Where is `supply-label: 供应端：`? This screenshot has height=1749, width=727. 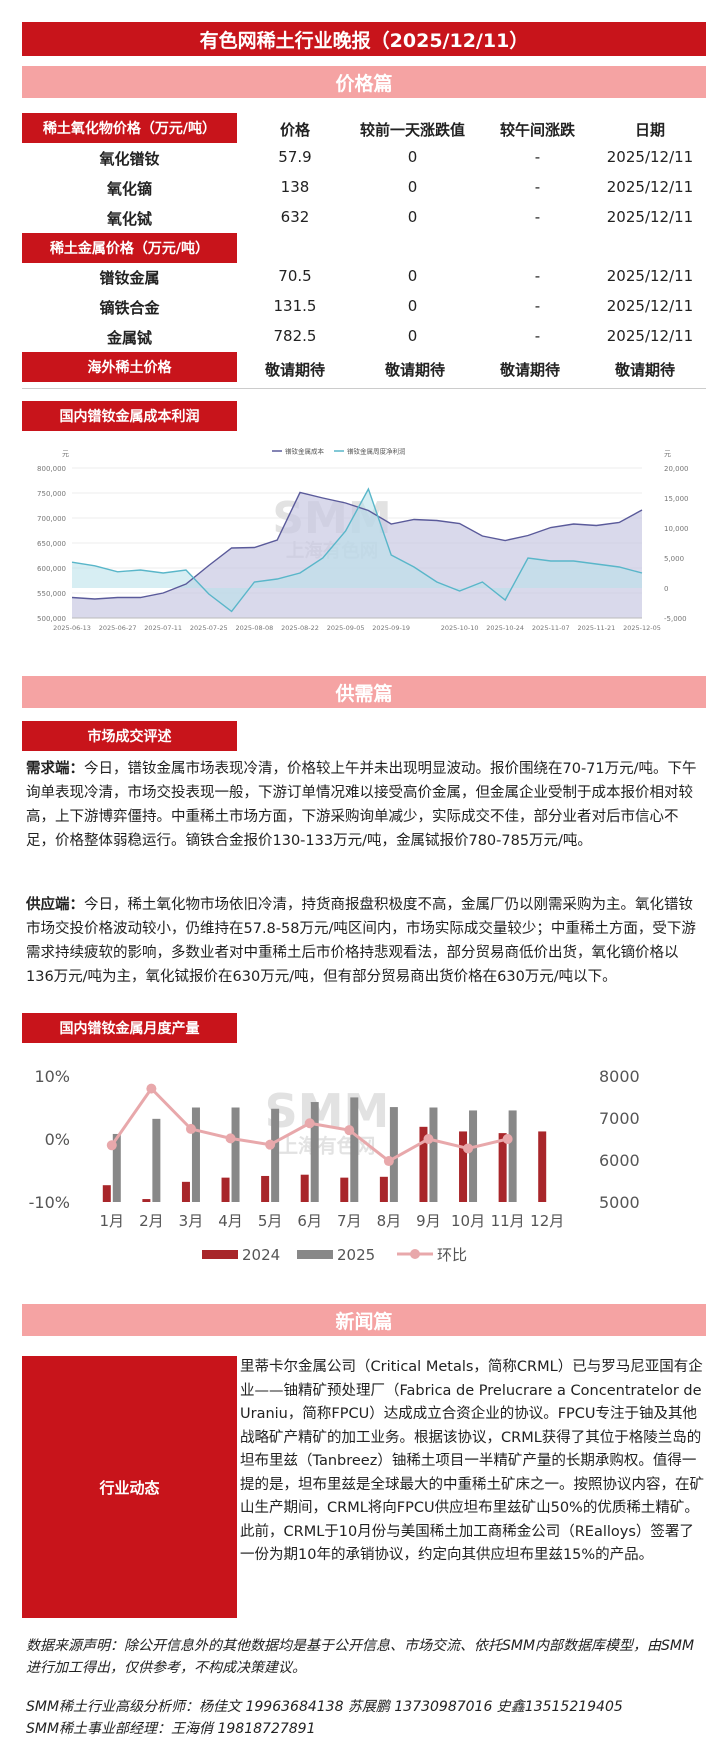
supply-label: 供应端： is located at coordinates (55, 905).